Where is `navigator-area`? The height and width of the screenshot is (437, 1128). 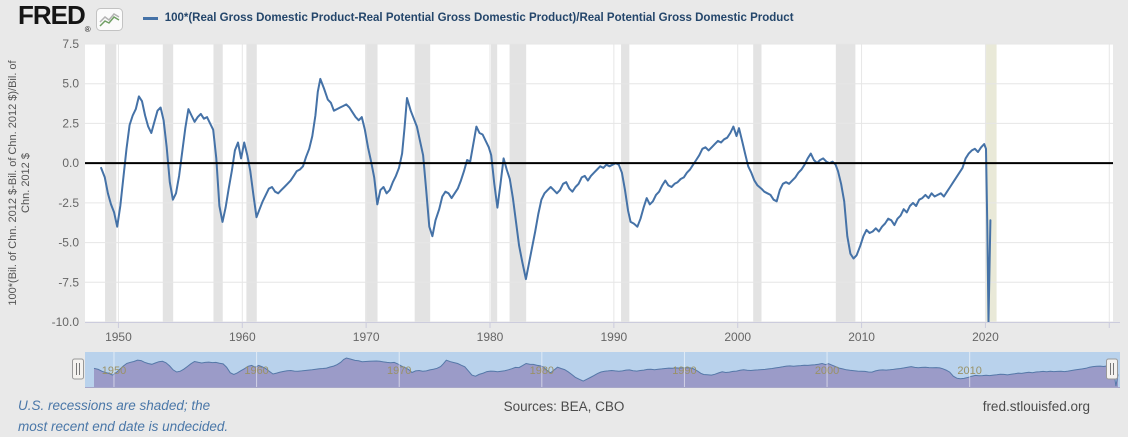
navigator-area is located at coordinates (606, 372).